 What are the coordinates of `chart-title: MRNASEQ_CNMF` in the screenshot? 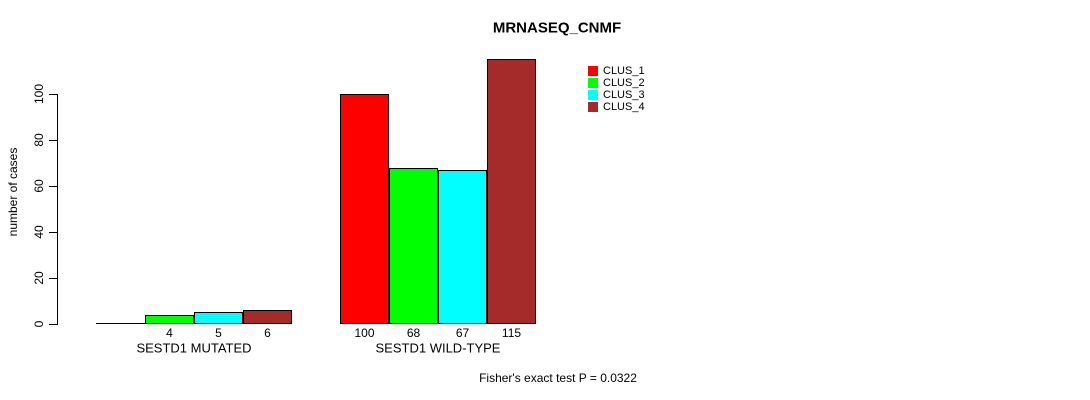 It's located at (557, 28).